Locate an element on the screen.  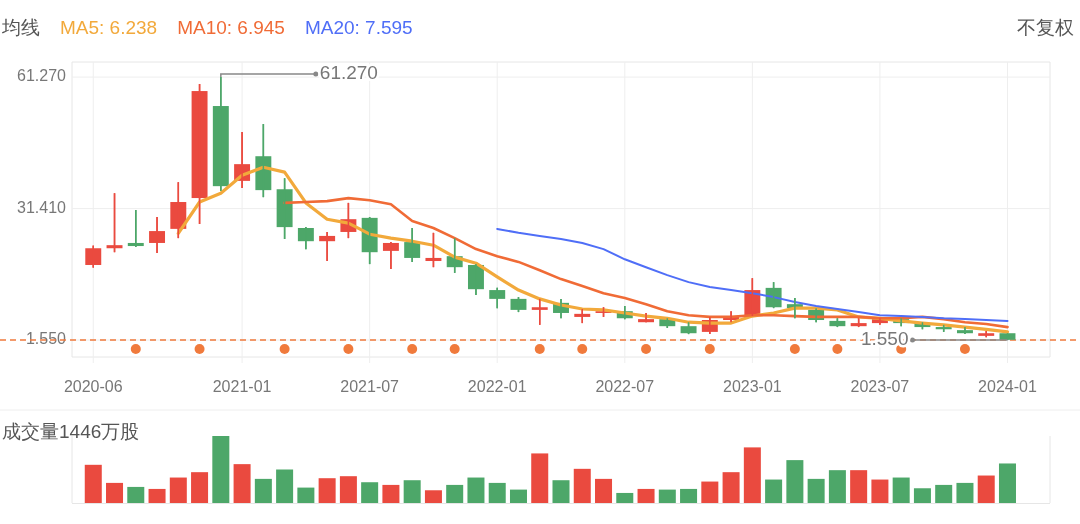
y-tick-label: 61.270 is located at coordinates (42, 76).